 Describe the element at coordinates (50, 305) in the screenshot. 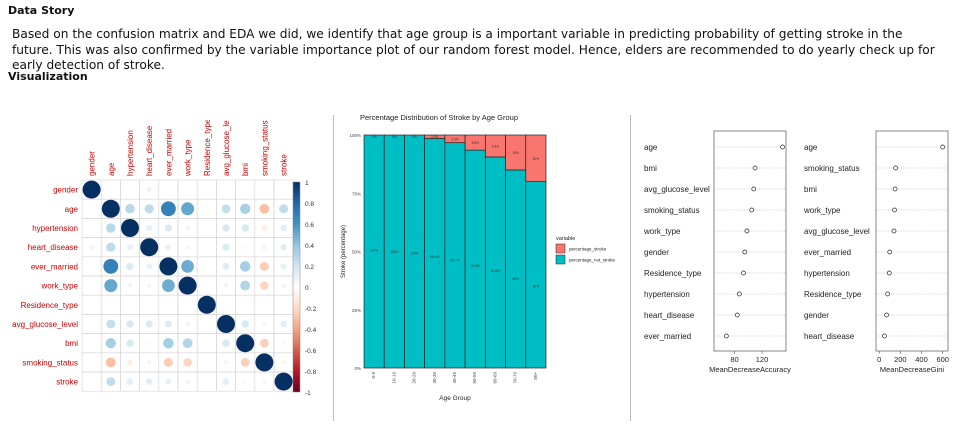

I see `corr-row-label: Residence_type` at that location.